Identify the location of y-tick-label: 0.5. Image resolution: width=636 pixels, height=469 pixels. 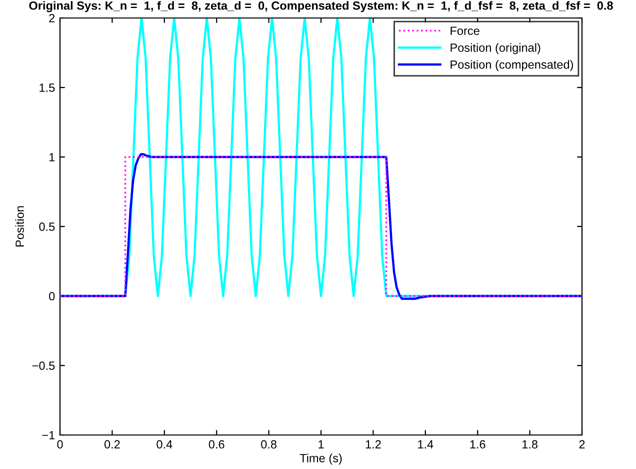
(47, 226).